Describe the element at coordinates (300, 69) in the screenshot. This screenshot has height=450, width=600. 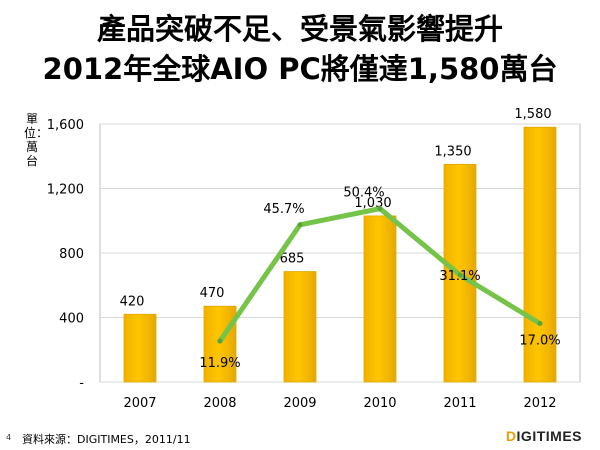
I see `chart-title-line2: 2012年全球AIO PC將僅達1,580萬台` at that location.